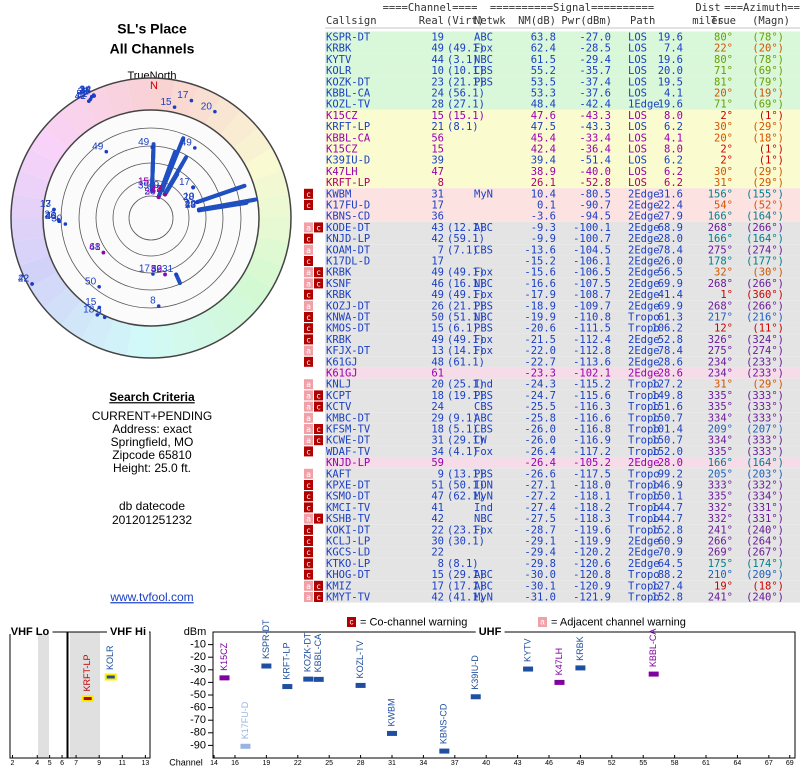  I want to click on cell-dist: 99.2, so click(670, 474).